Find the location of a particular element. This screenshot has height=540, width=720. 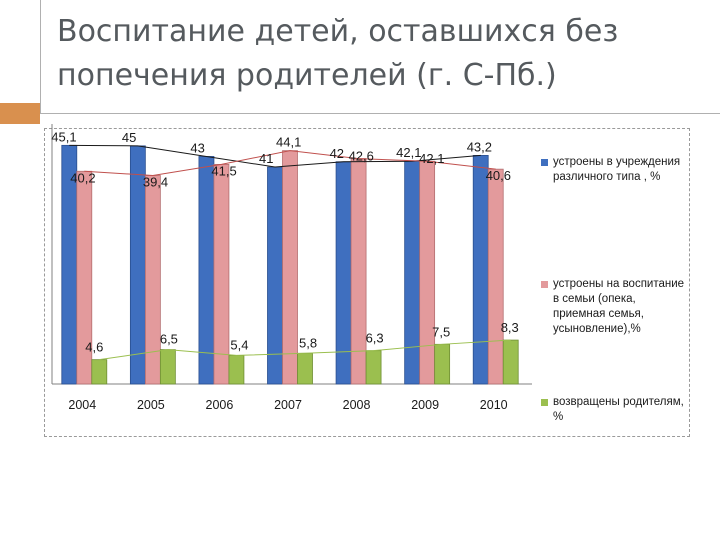

bar-1-2008 is located at coordinates (358, 271).